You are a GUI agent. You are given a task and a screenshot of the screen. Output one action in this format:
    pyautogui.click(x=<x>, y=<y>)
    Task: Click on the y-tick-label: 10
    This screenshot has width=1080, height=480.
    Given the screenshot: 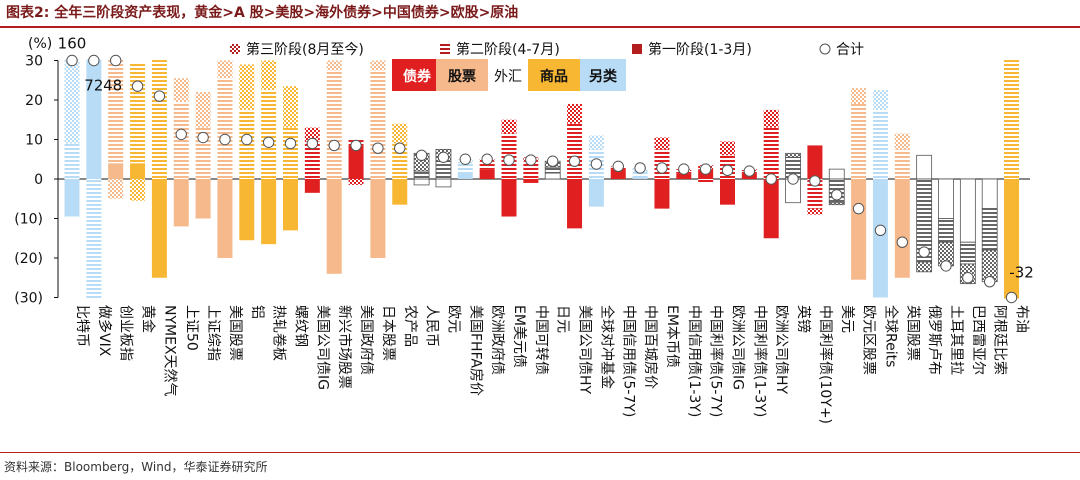 What is the action you would take?
    pyautogui.click(x=34, y=141)
    